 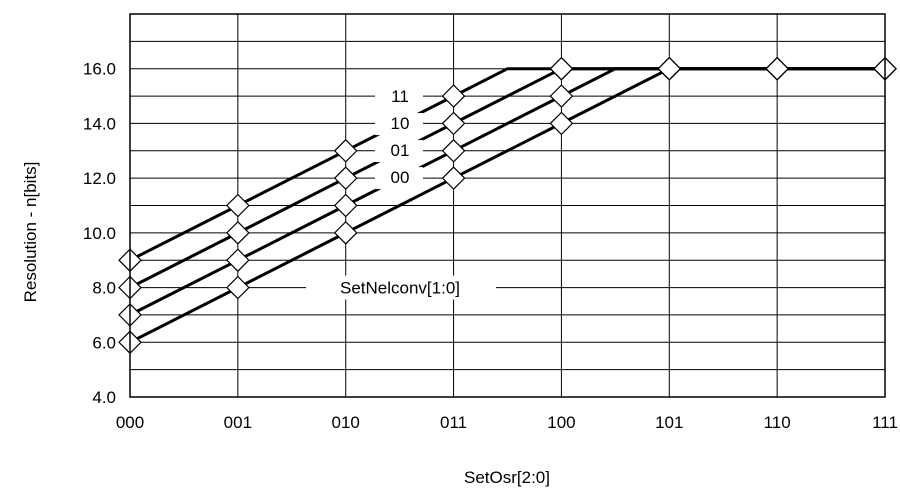 What do you see at coordinates (777, 422) in the screenshot?
I see `x-tick-label: 110` at bounding box center [777, 422].